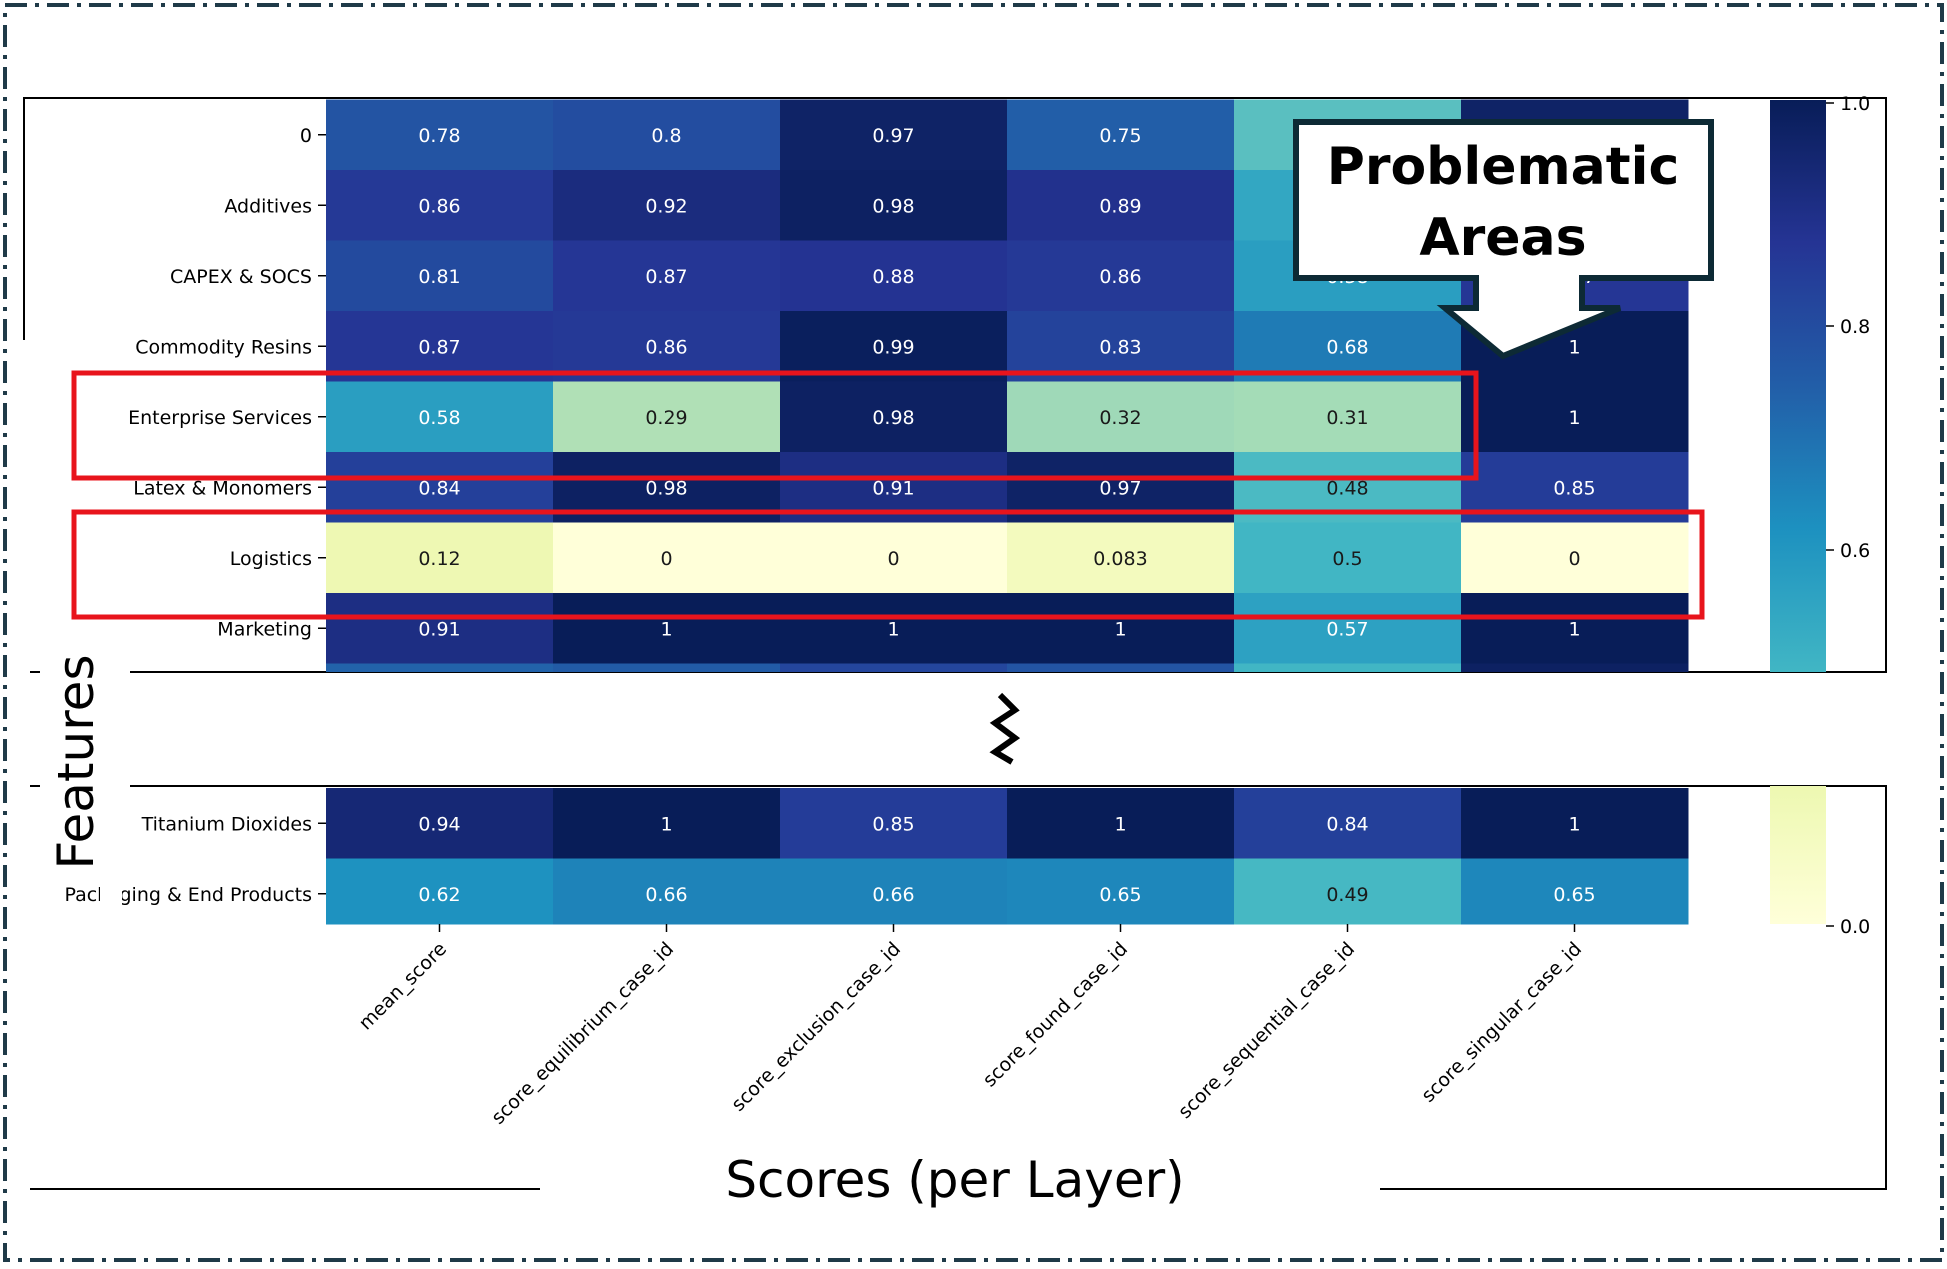 Image resolution: width=1947 pixels, height=1269 pixels. I want to click on callout-line-1: Problematic, so click(1503, 167).